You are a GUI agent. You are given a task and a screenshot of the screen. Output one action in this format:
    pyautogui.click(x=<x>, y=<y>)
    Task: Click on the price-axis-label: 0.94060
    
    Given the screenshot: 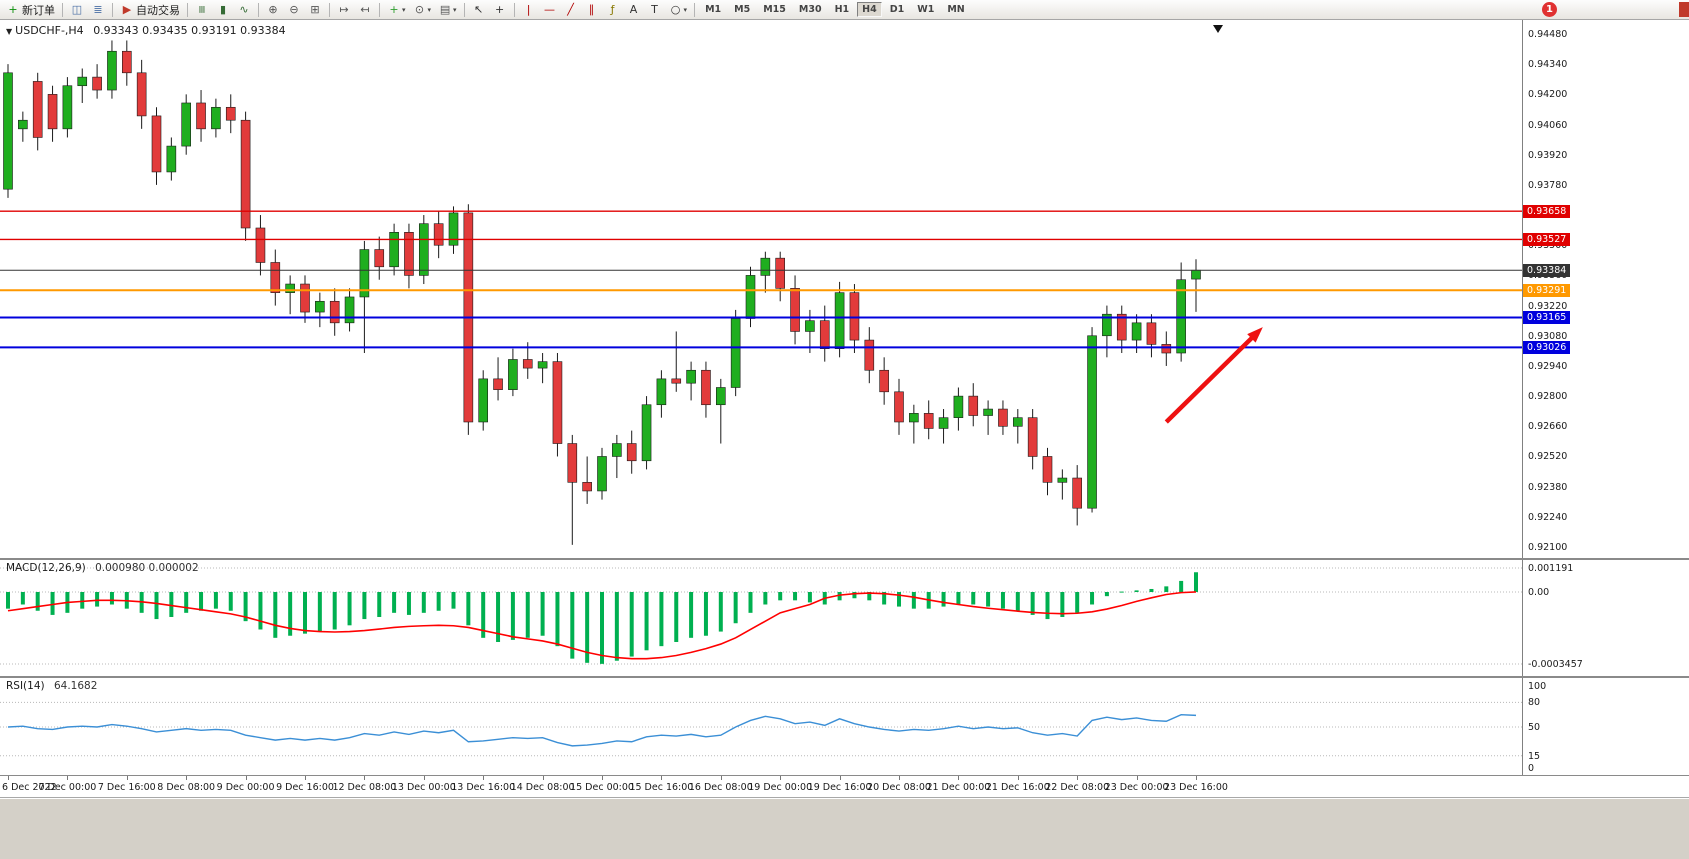 What is the action you would take?
    pyautogui.click(x=1548, y=125)
    